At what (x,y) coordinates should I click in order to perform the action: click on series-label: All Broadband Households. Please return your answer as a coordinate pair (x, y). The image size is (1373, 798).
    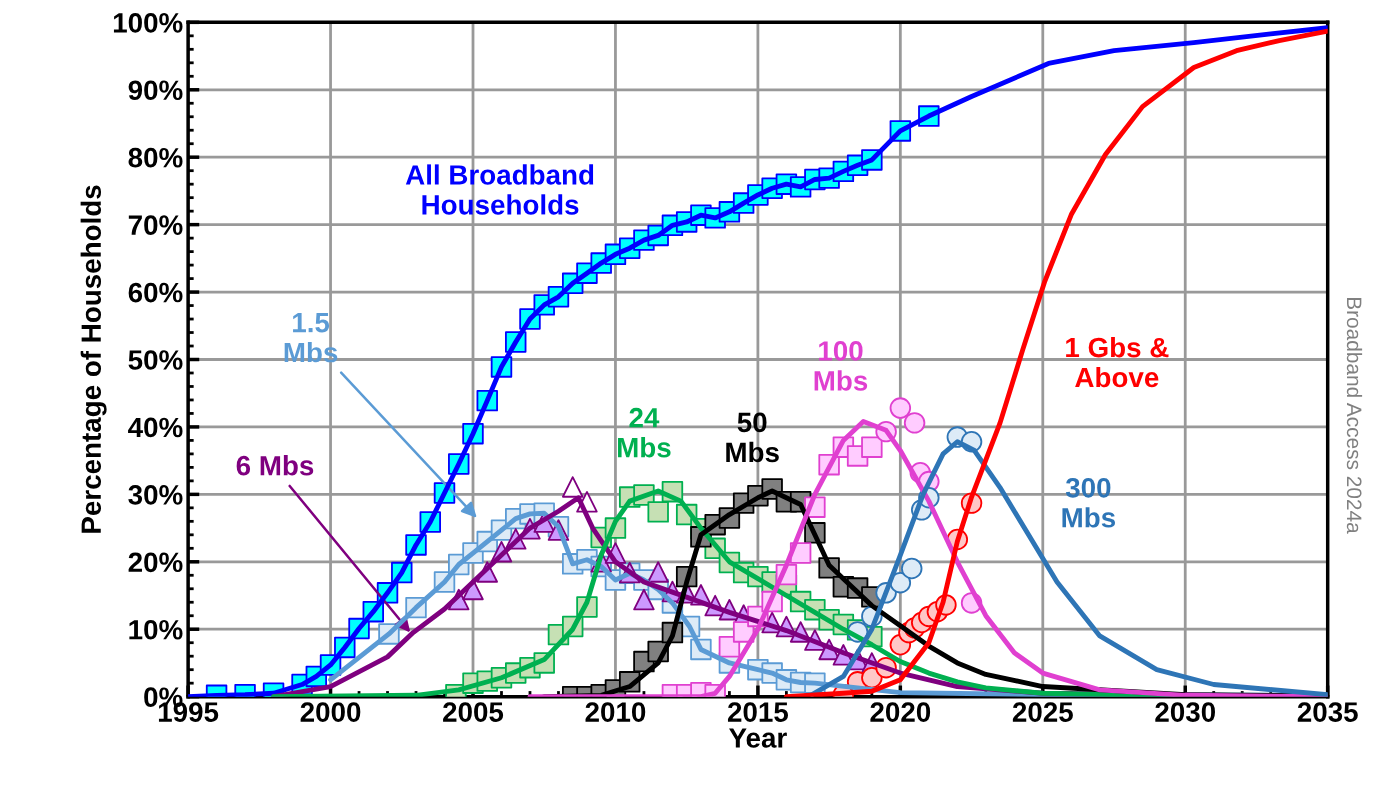
    Looking at the image, I should click on (499, 189).